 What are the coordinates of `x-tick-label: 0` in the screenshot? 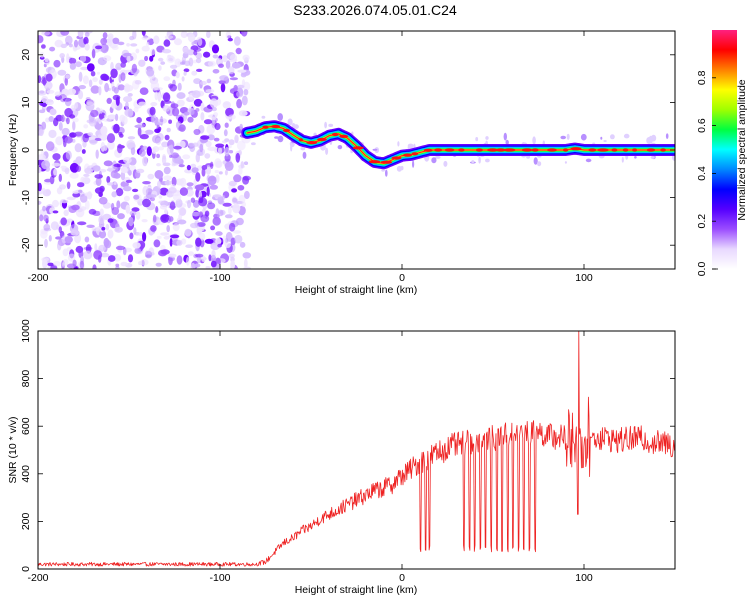 It's located at (402, 278).